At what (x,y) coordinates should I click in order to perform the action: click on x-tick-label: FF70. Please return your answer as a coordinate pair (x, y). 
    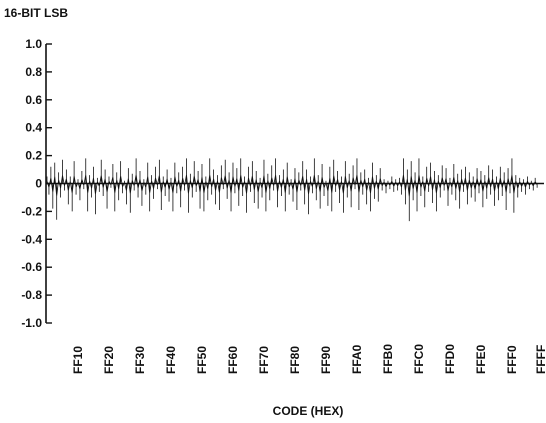
    Looking at the image, I should click on (264, 360).